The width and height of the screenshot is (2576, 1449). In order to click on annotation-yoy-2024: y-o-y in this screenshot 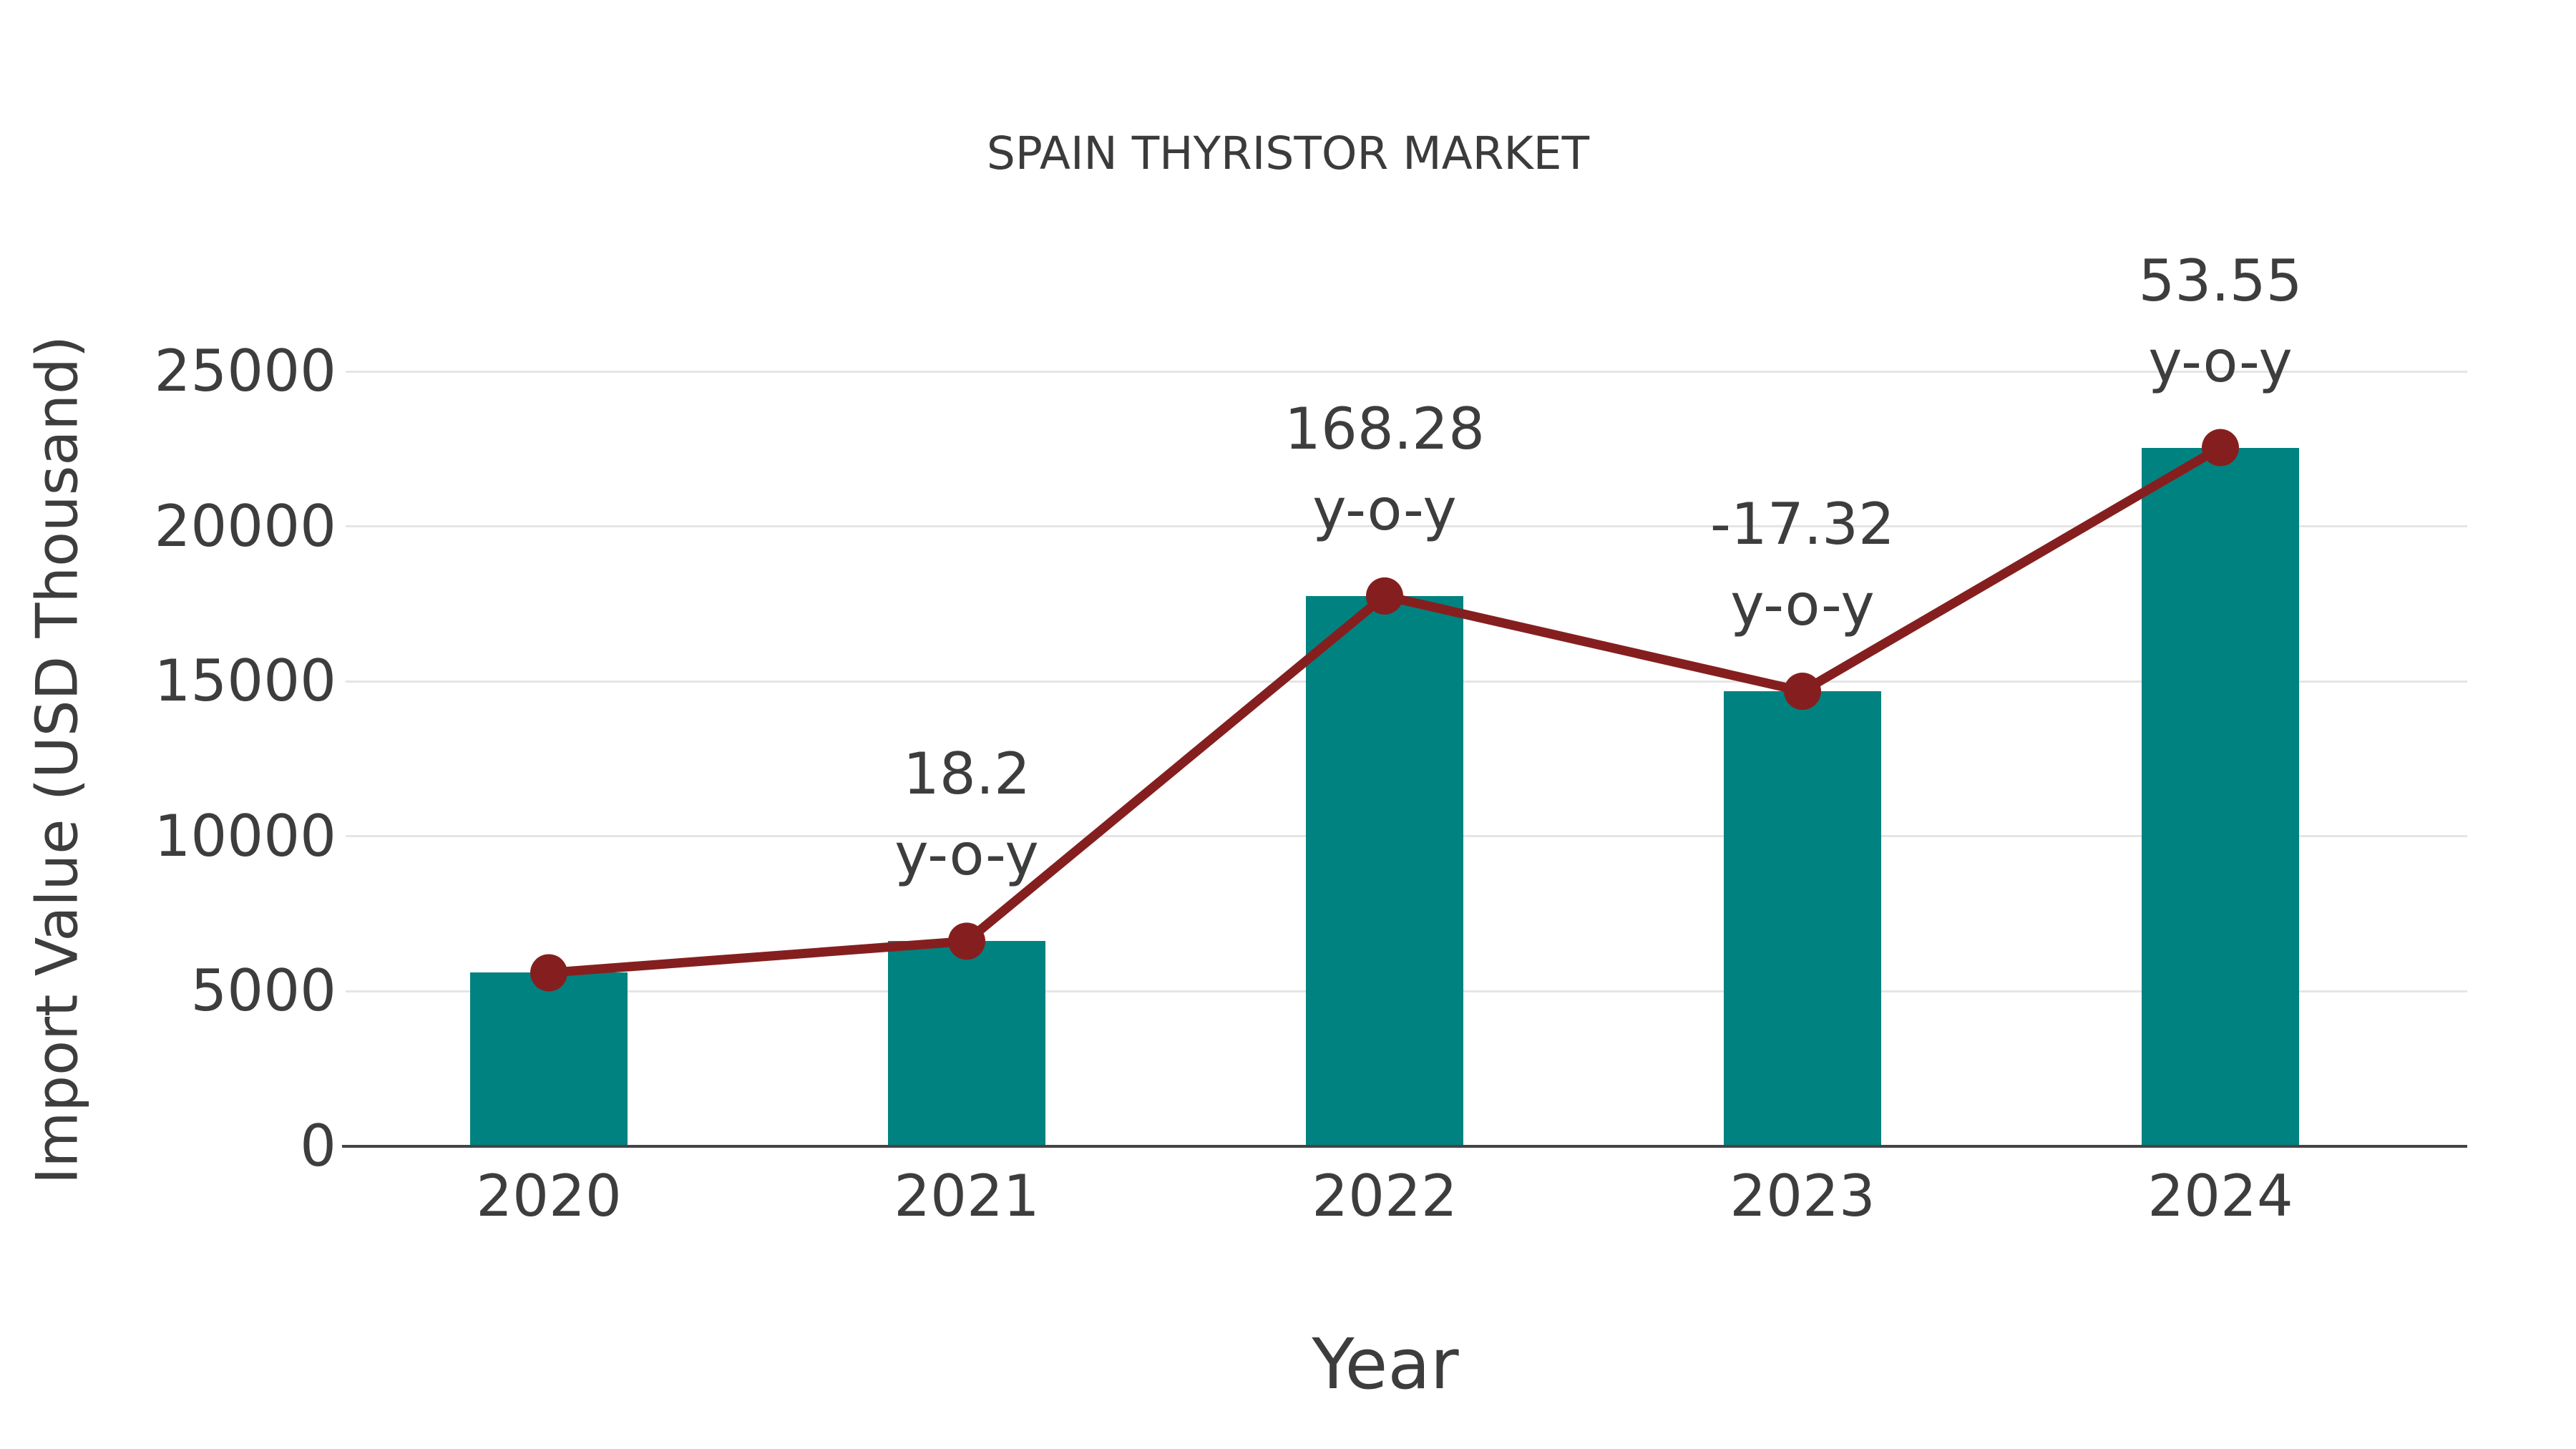, I will do `click(2220, 361)`.